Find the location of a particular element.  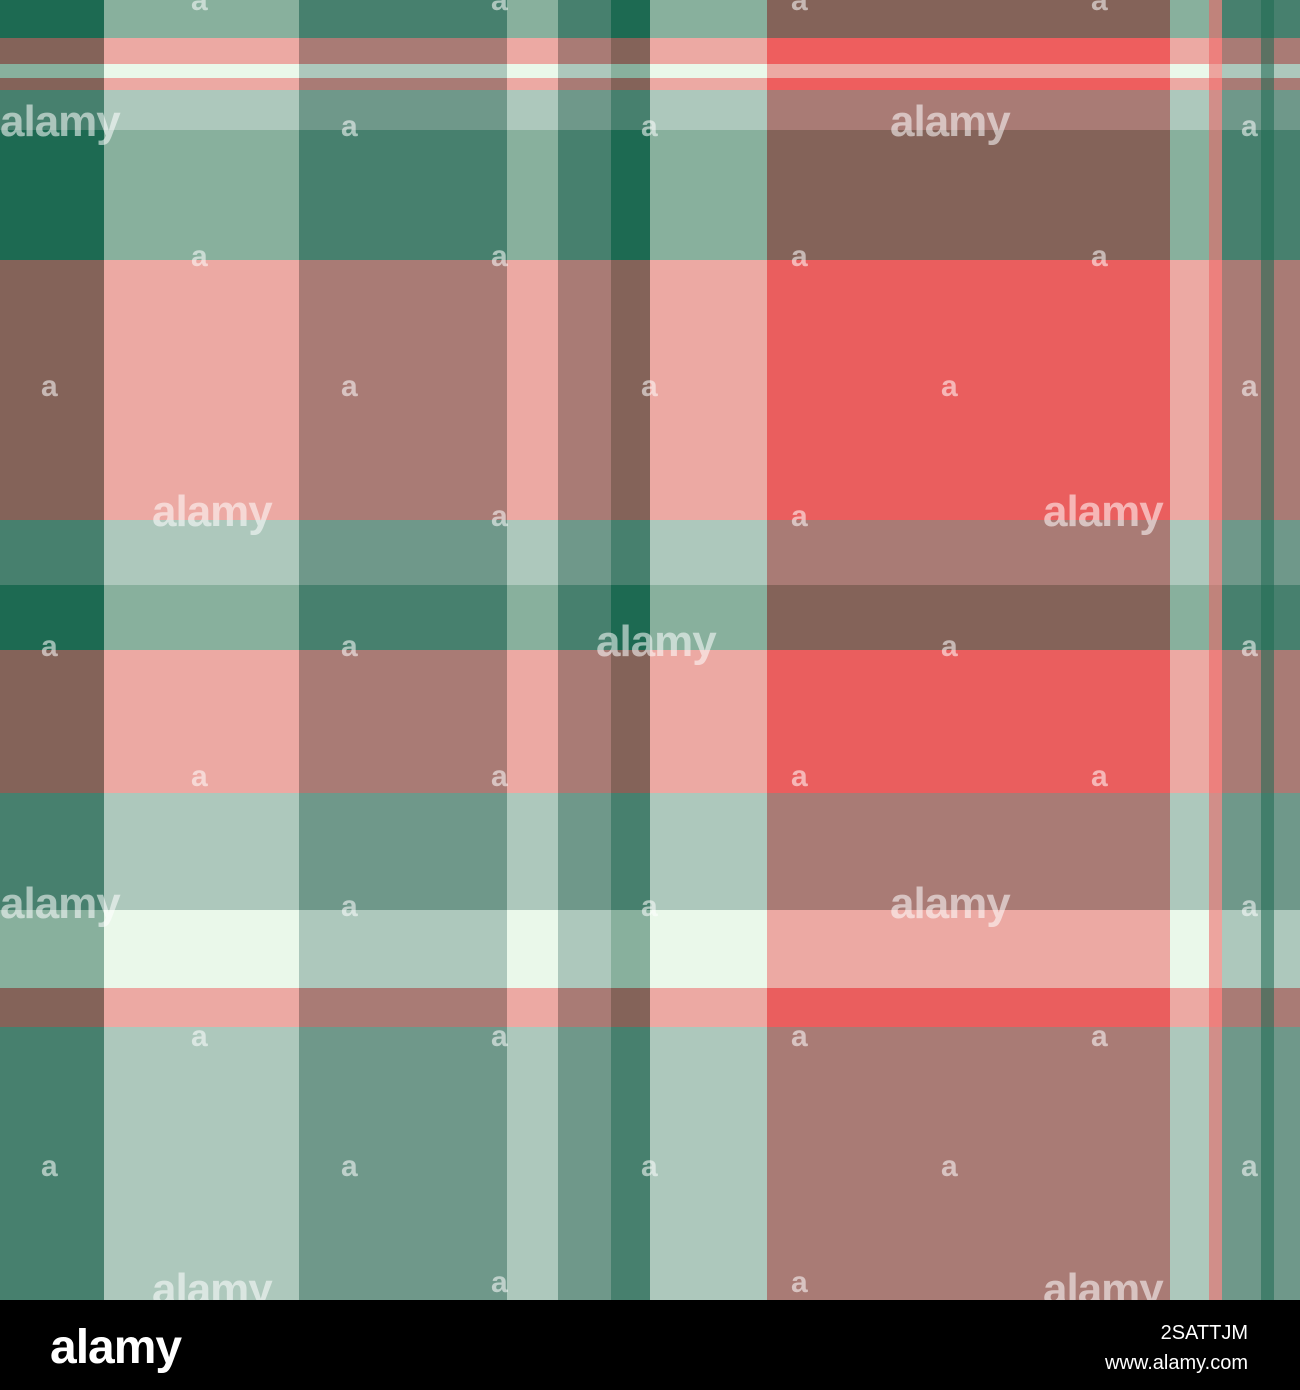

stock-footer: alamy 2SATTJM www.alamy.com is located at coordinates (650, 1345).